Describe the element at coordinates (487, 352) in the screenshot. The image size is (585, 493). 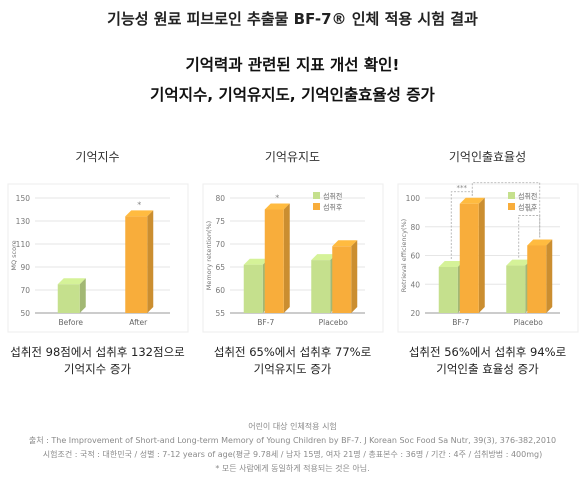
I see `caption-line-1: 섭취전 56%에서 섭취후 94%로` at that location.